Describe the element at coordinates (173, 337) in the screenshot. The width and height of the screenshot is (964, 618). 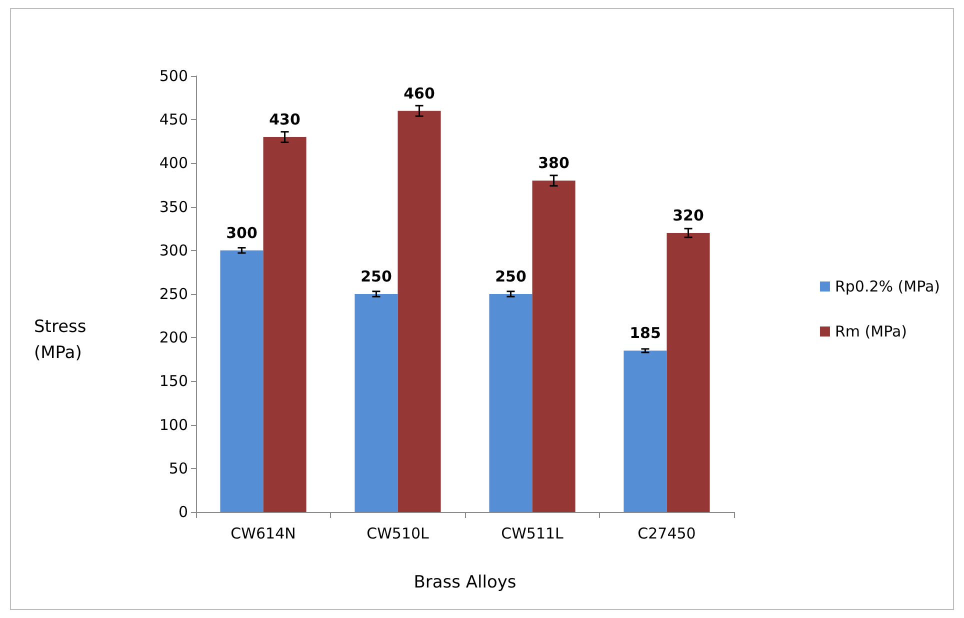
I see `y-tick-label: 200` at that location.